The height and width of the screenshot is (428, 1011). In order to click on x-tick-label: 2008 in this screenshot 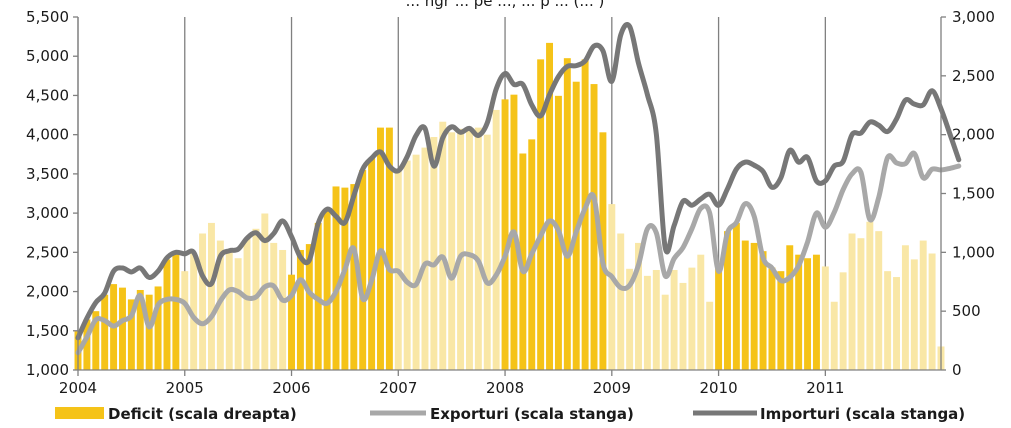, I will do `click(505, 388)`.